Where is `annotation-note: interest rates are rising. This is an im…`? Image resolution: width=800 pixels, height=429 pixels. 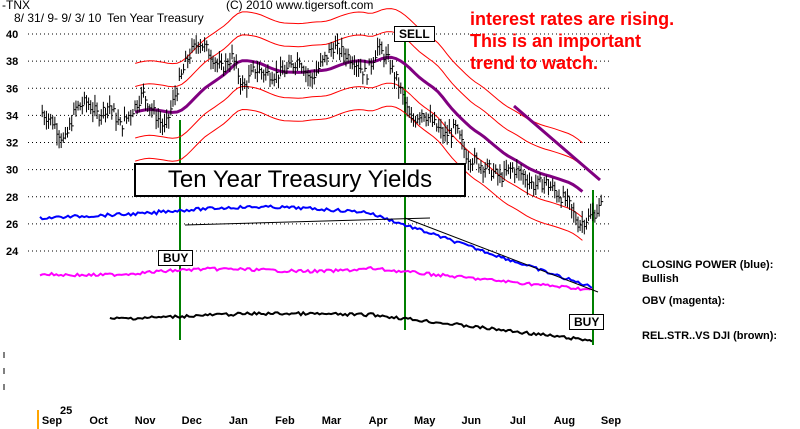
annotation-note: interest rates are rising. This is an im… is located at coordinates (635, 41).